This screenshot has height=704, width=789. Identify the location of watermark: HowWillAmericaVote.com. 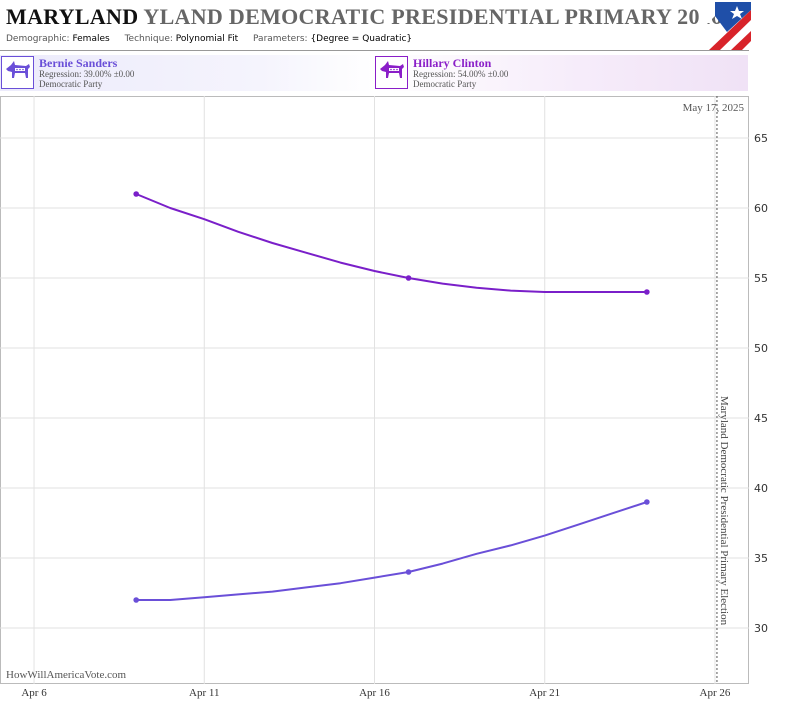
(66, 675).